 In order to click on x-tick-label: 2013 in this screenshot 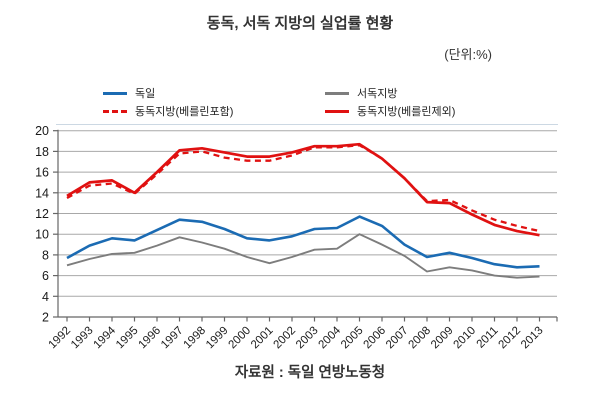, I will do `click(532, 338)`.